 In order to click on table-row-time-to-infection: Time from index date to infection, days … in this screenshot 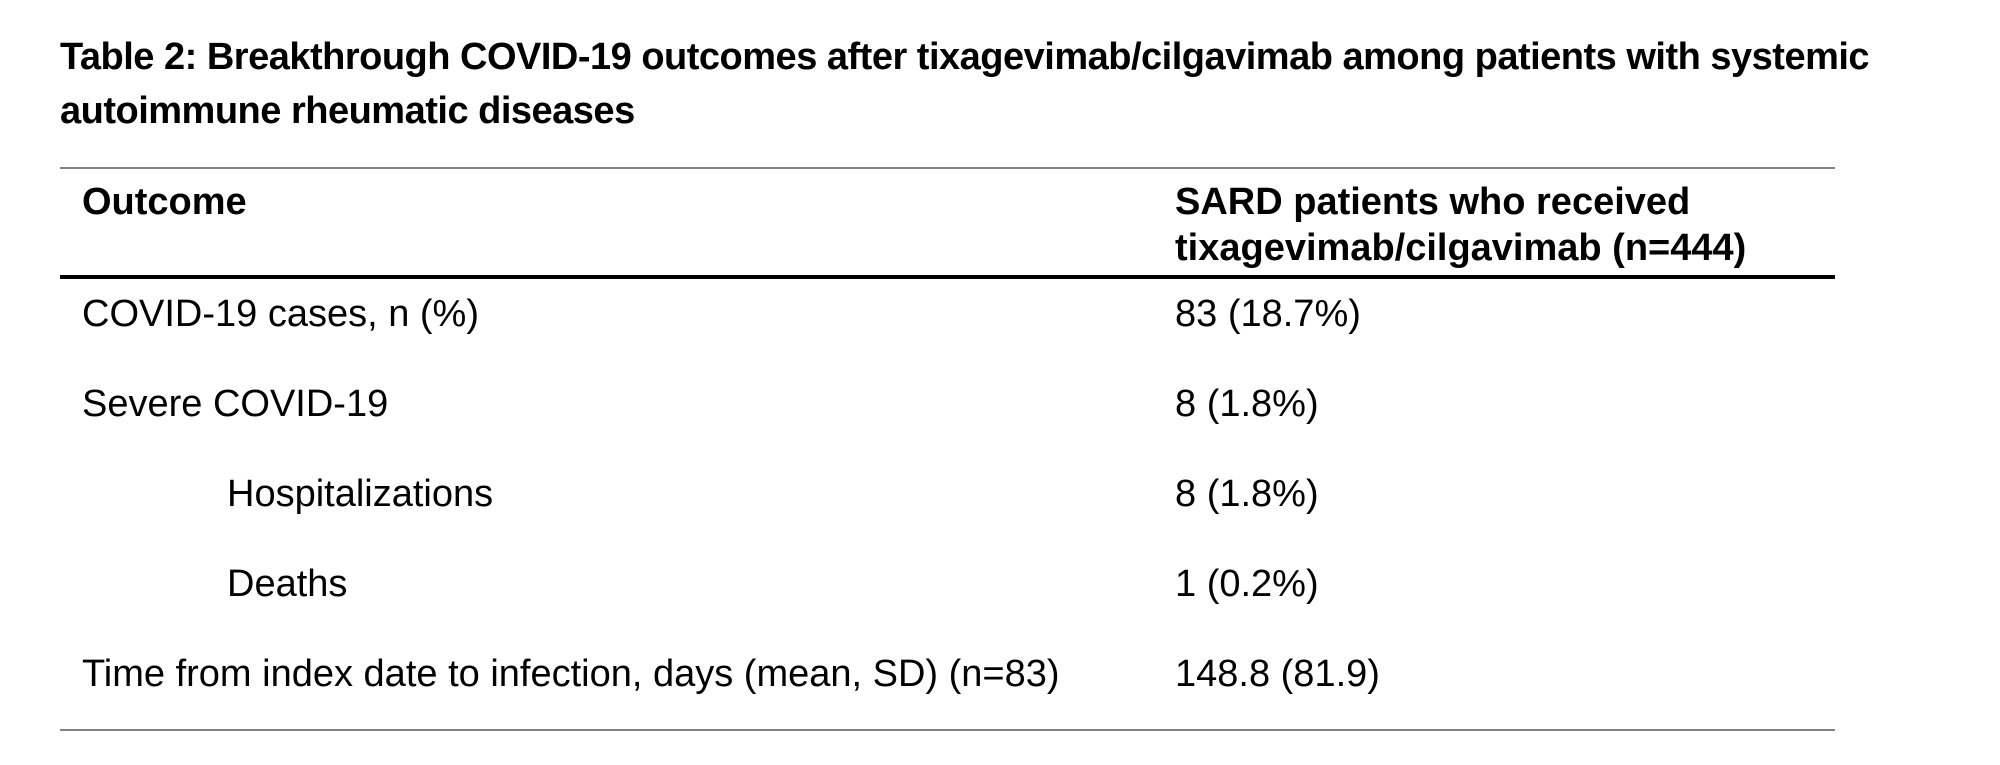, I will do `click(947, 684)`.